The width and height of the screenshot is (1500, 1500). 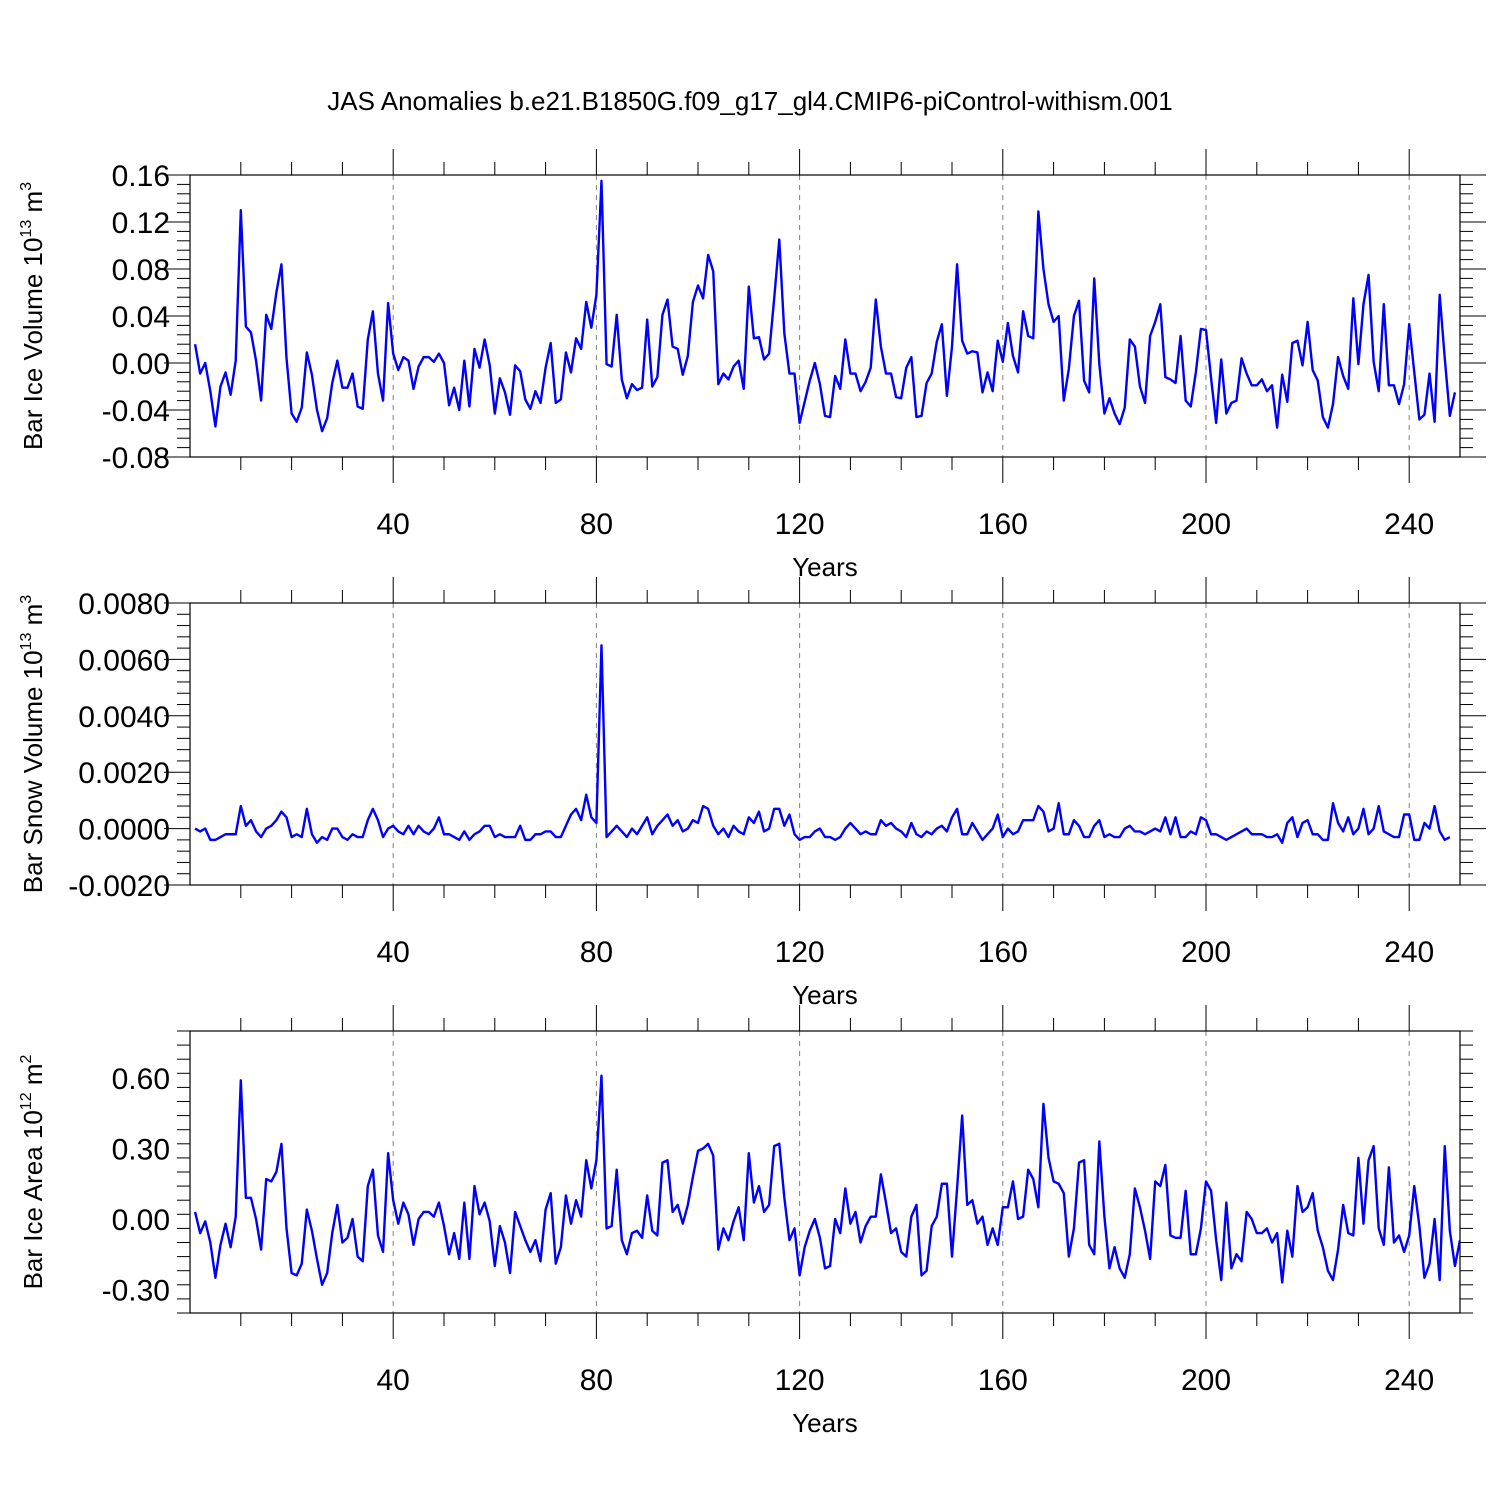 I want to click on y-axis-title-text: Bar Snow Volume 10, so click(x=33, y=771).